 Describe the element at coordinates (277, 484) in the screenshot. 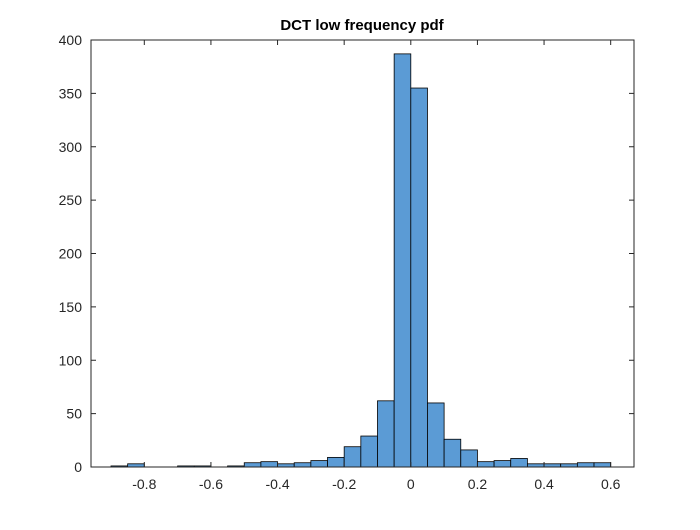

I see `x-tick-label: -0.4` at that location.